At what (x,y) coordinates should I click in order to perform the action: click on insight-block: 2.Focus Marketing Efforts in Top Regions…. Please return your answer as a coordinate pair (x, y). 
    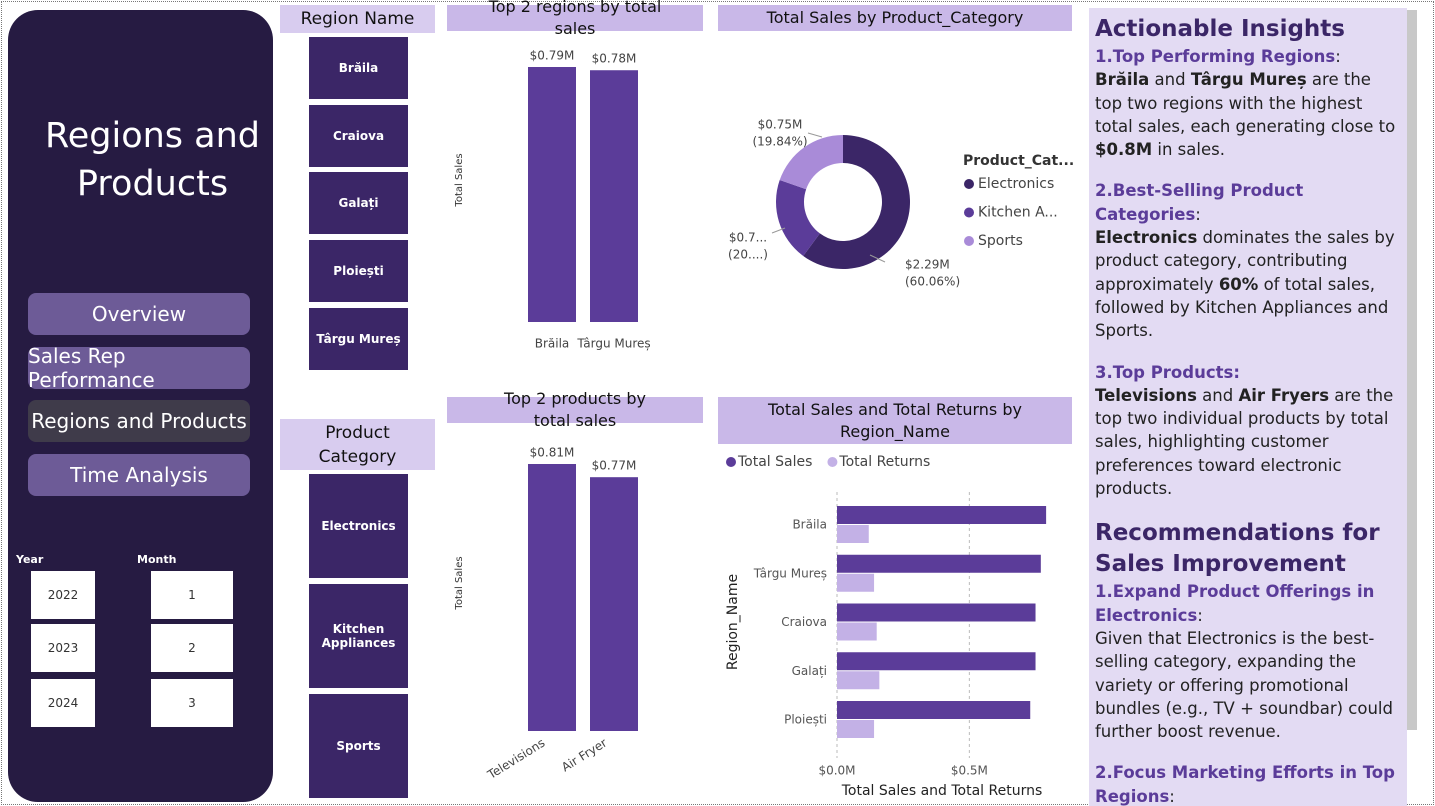
    Looking at the image, I should click on (1248, 783).